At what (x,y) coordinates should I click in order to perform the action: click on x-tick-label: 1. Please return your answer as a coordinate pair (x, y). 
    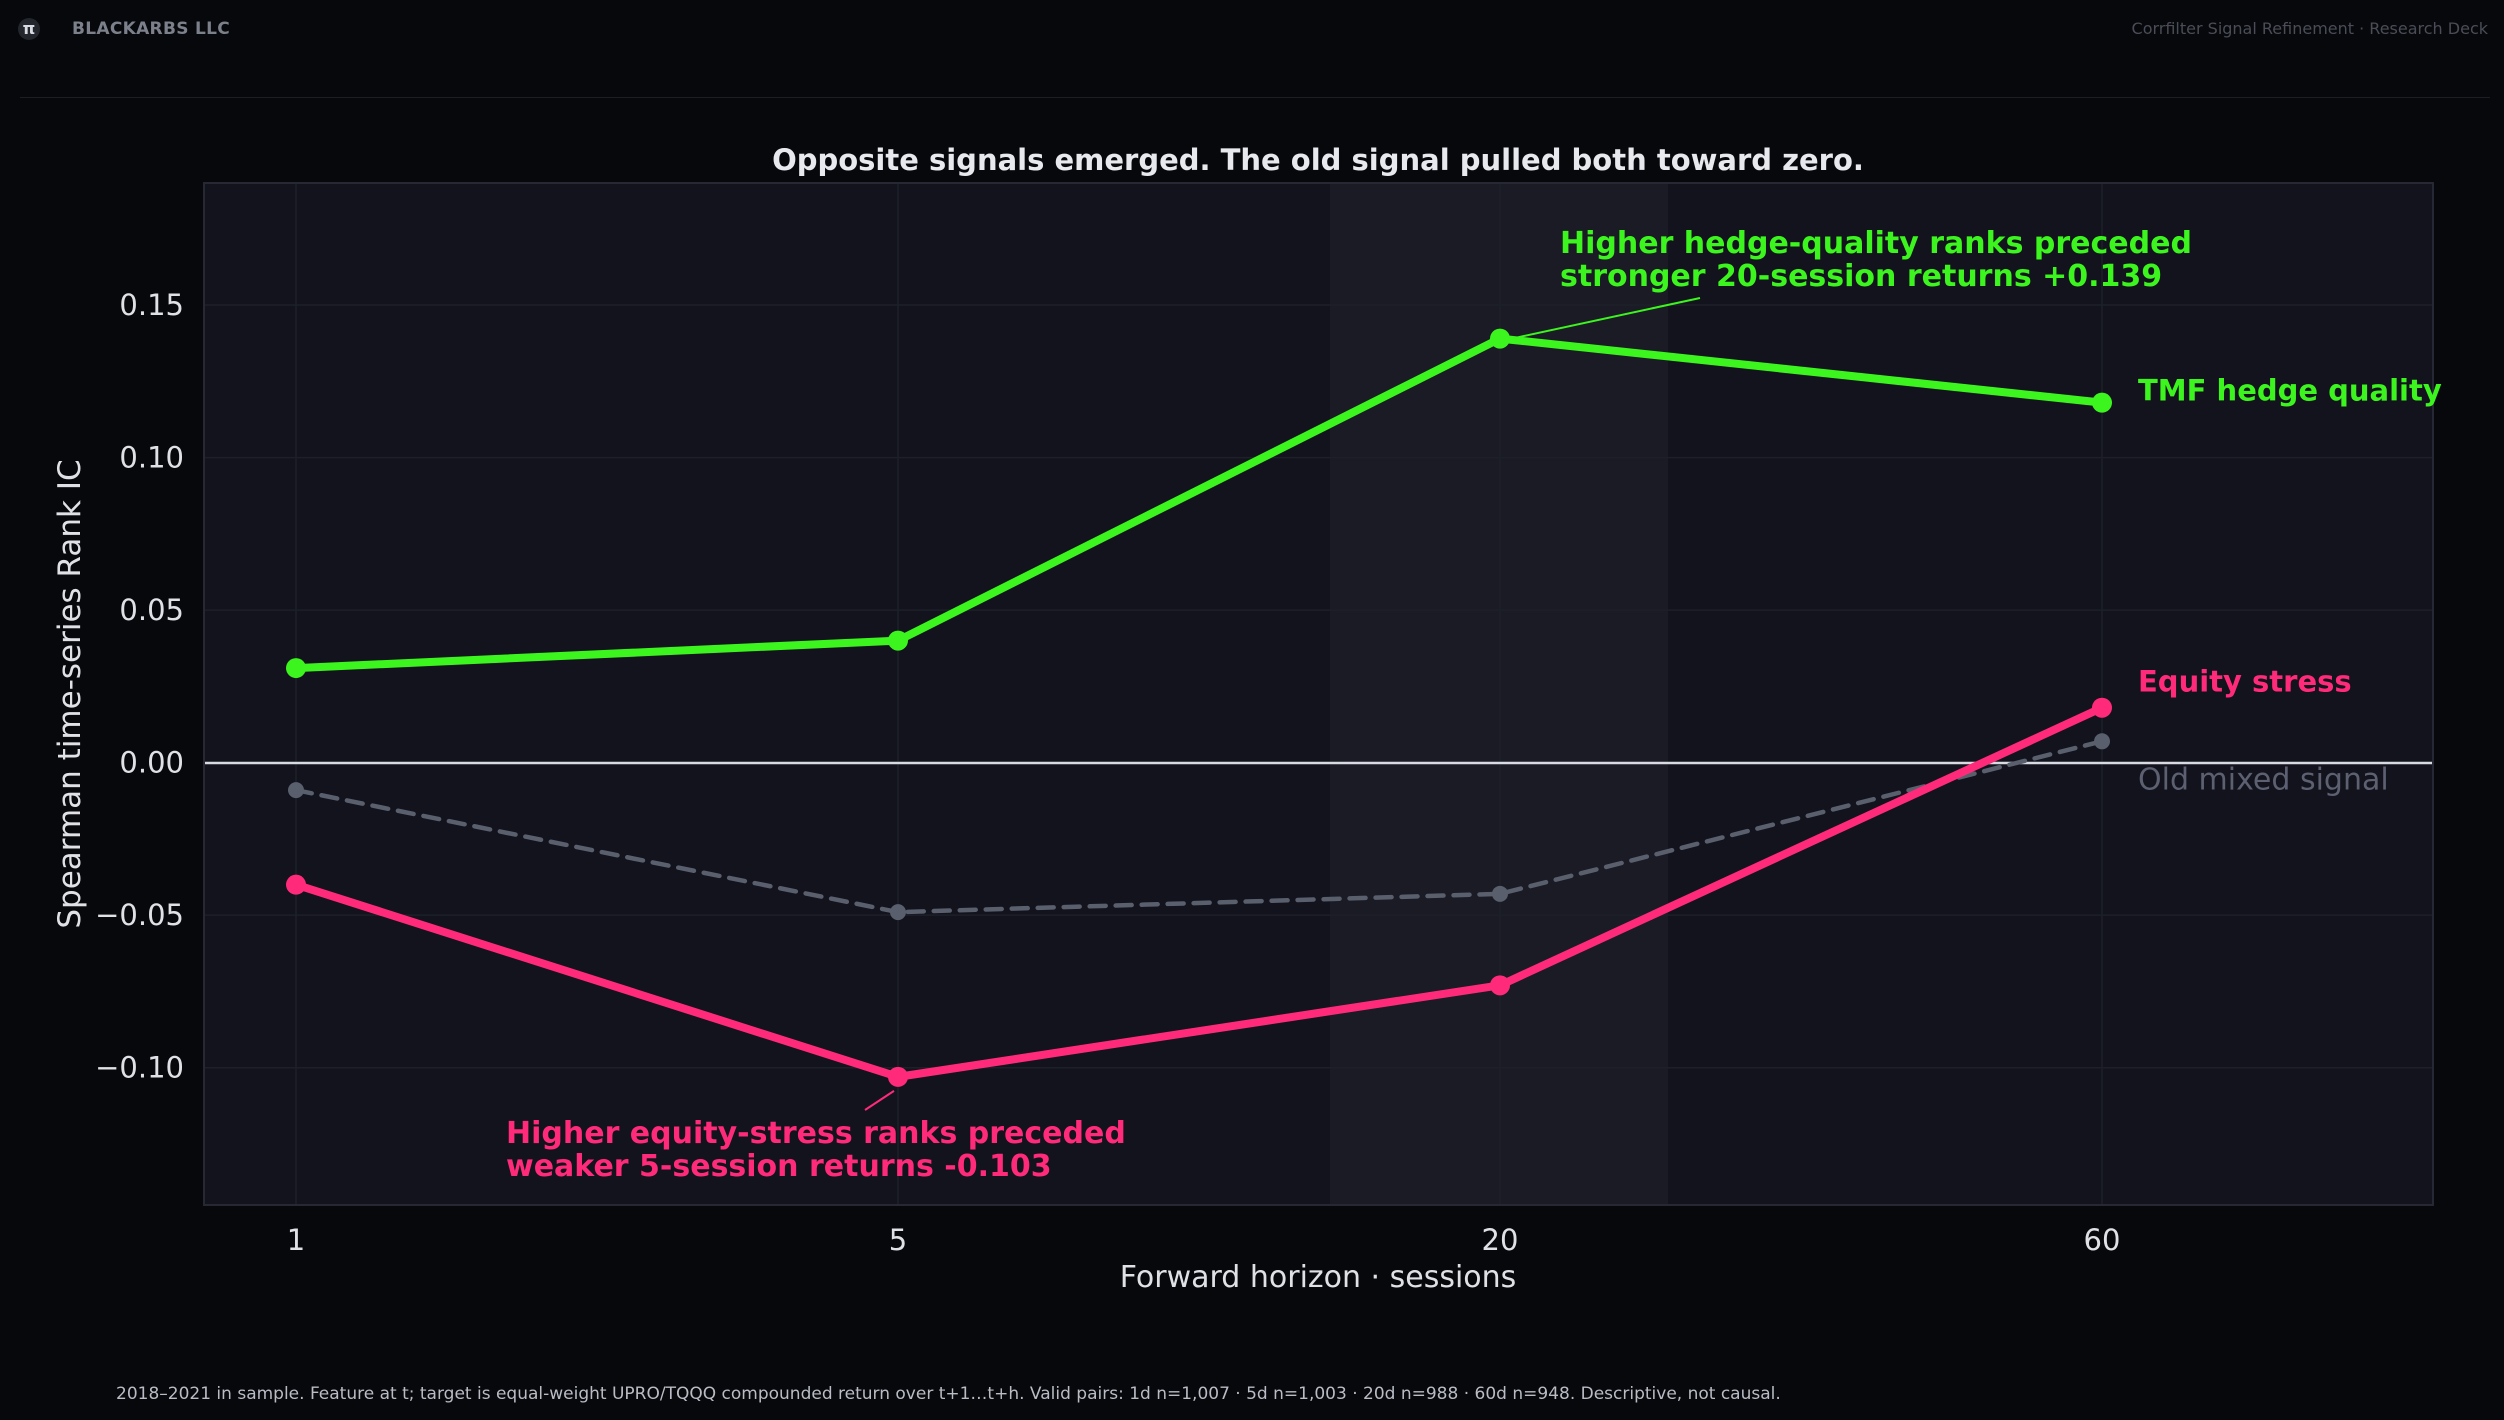
    Looking at the image, I should click on (296, 1240).